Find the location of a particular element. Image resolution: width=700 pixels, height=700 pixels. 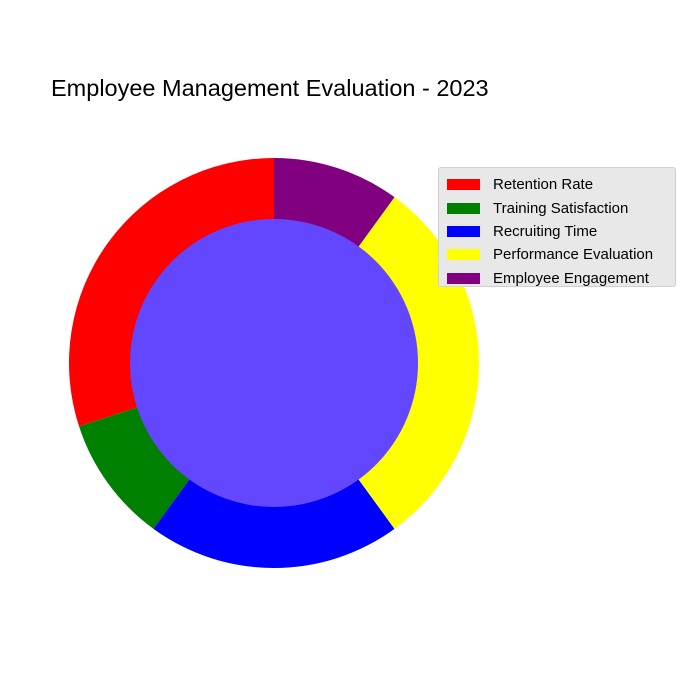

legend-item-training-satisfaction: Training Satisfaction is located at coordinates (557, 207).